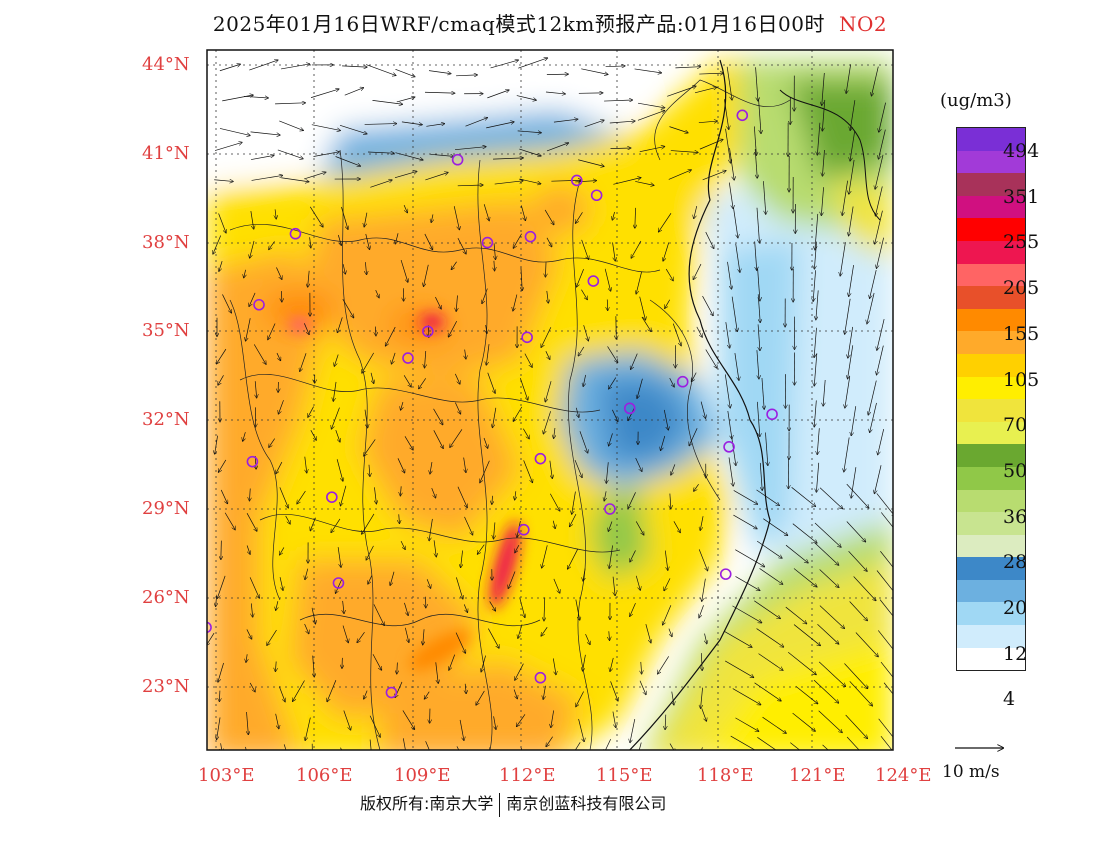  What do you see at coordinates (1015, 653) in the screenshot?
I see `legend-label: 12` at bounding box center [1015, 653].